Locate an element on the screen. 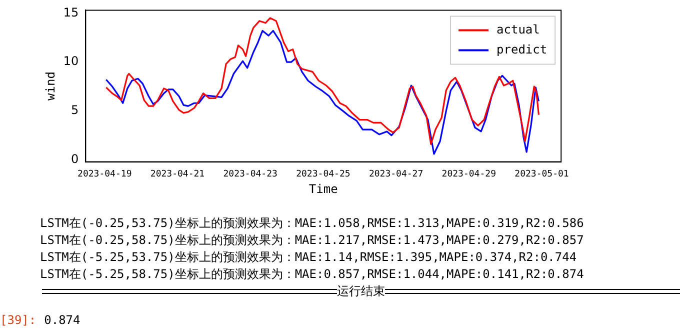 This screenshot has height=331, width=700. text: [39]: is located at coordinates (18, 320).